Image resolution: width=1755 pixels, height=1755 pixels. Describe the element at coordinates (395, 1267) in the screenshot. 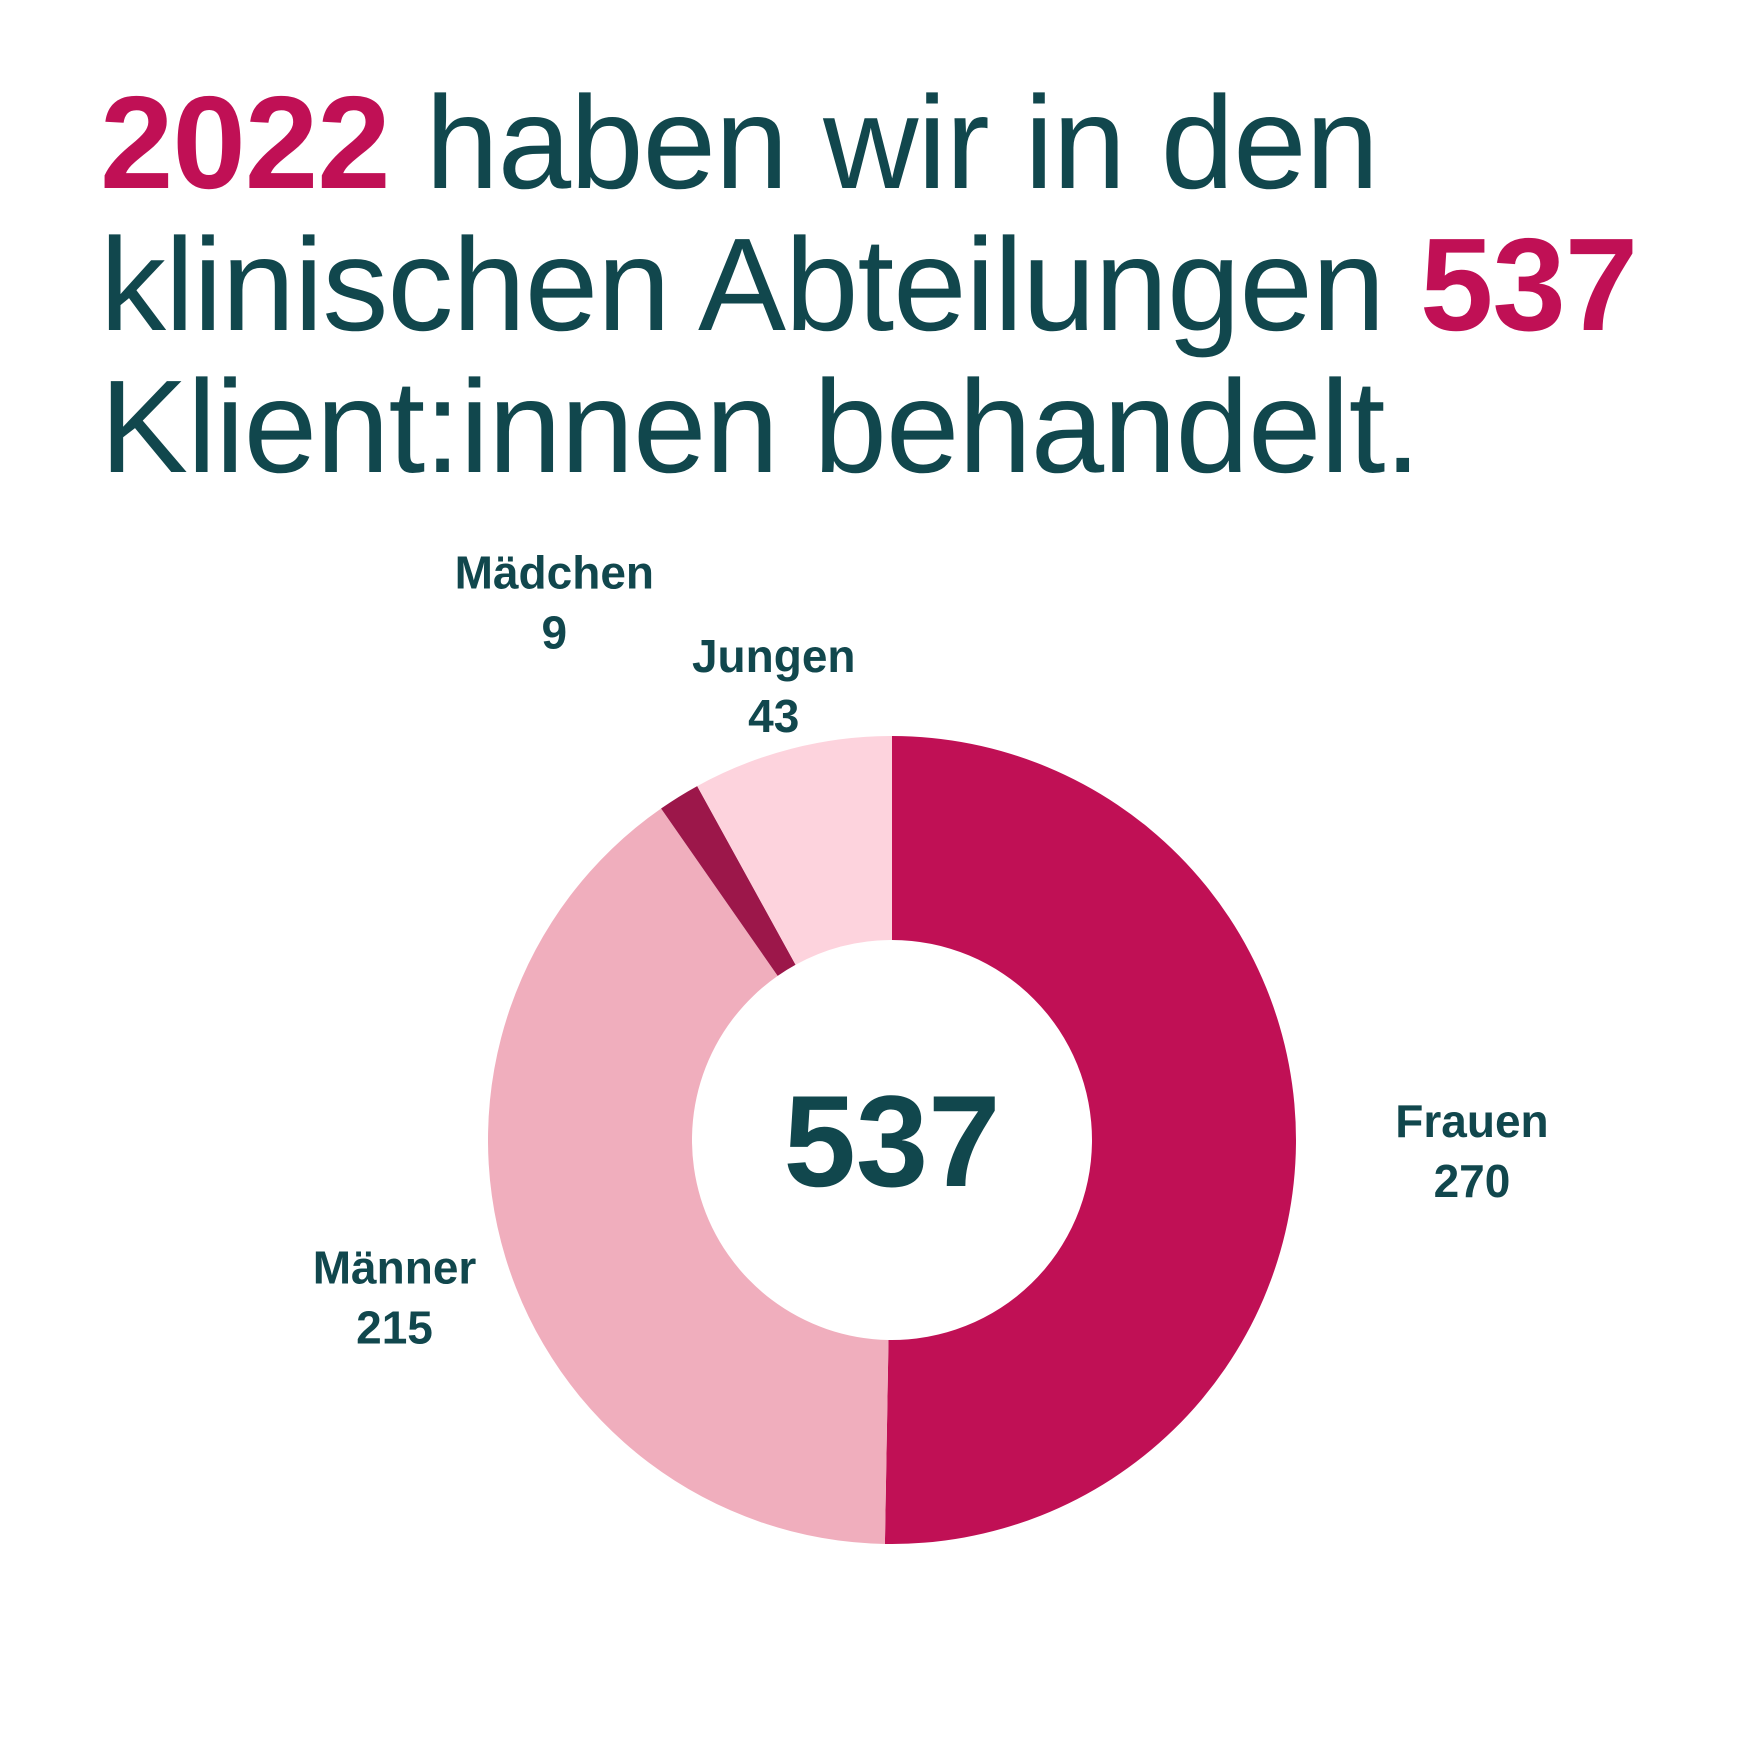

I see `slice-label-männer: Männer` at that location.